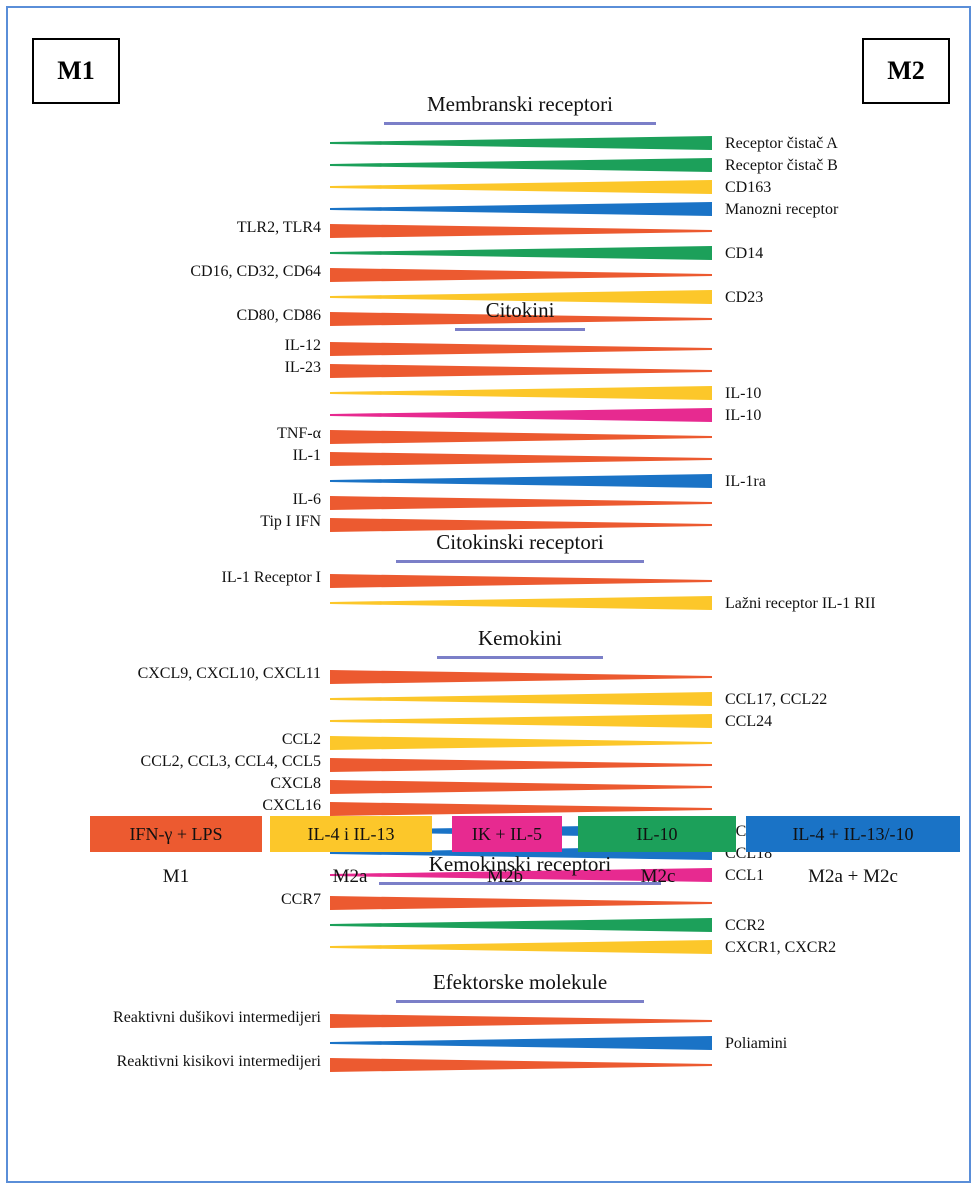 The height and width of the screenshot is (1189, 979). Describe the element at coordinates (350, 876) in the screenshot. I see `legend-caption: M2a` at that location.